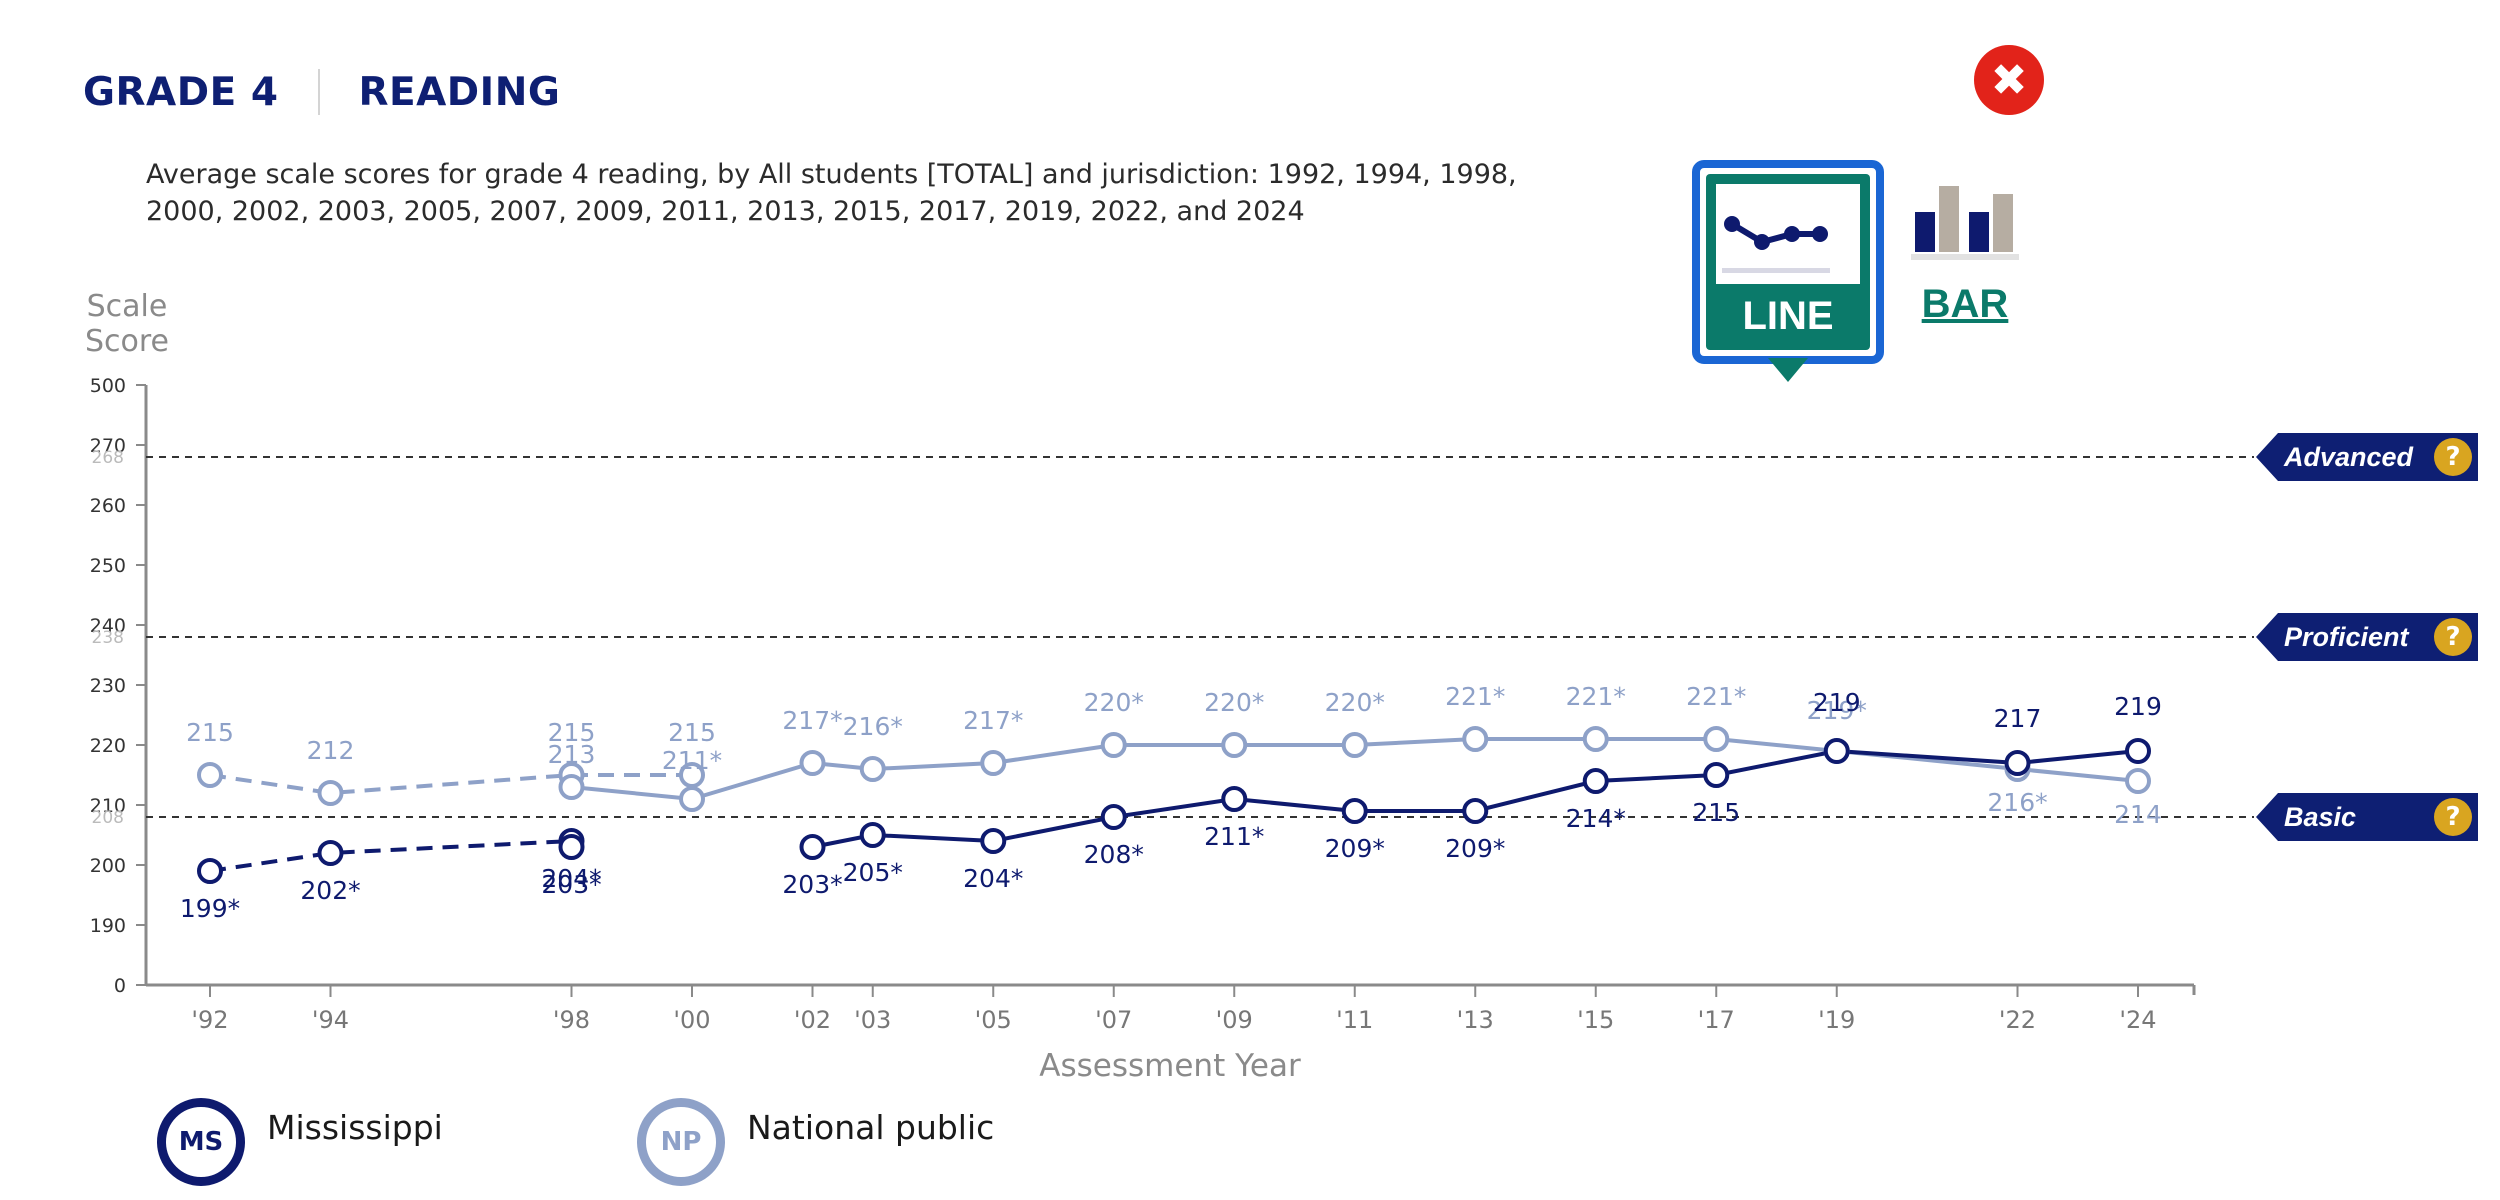  What do you see at coordinates (108, 566) in the screenshot?
I see `y-tick-label: 250` at bounding box center [108, 566].